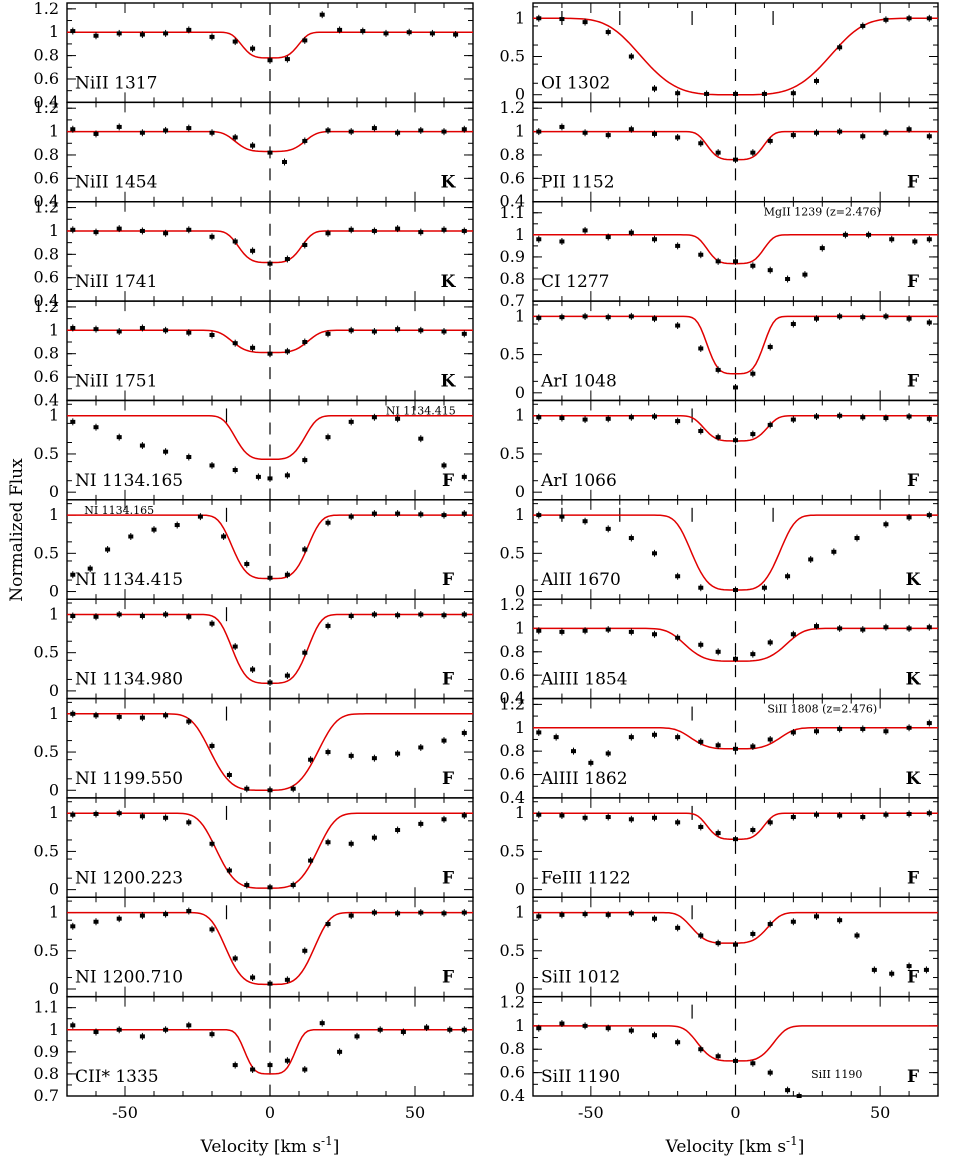  What do you see at coordinates (421, 410) in the screenshot?
I see `blend-annotation: NI 1134.415` at bounding box center [421, 410].